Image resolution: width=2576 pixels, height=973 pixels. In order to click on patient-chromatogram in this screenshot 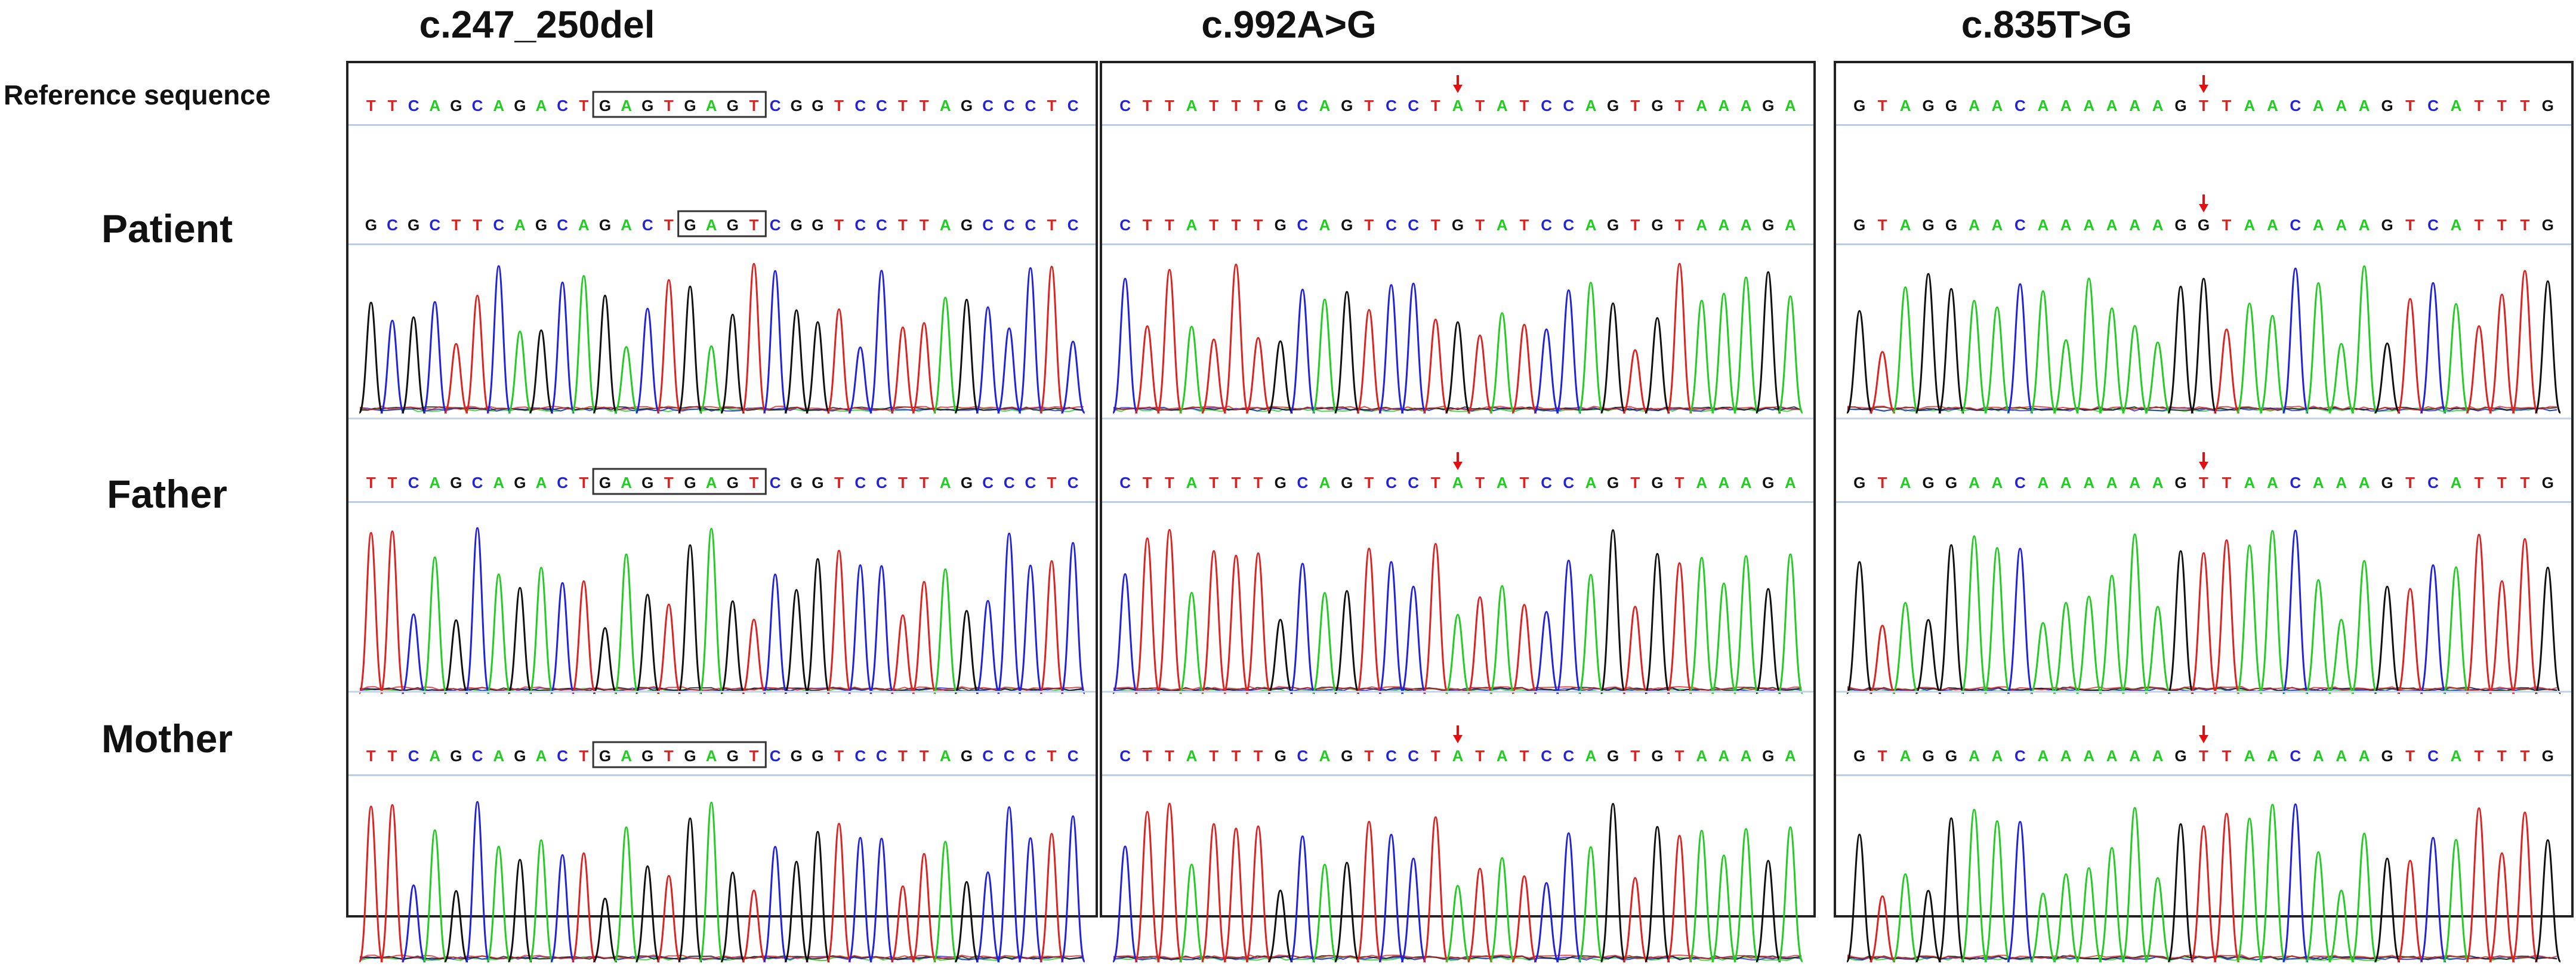, I will do `click(1458, 325)`.